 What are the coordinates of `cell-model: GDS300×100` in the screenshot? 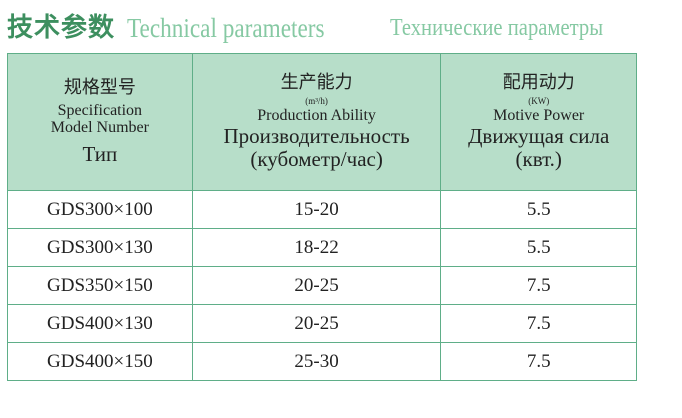 It's located at (100, 209).